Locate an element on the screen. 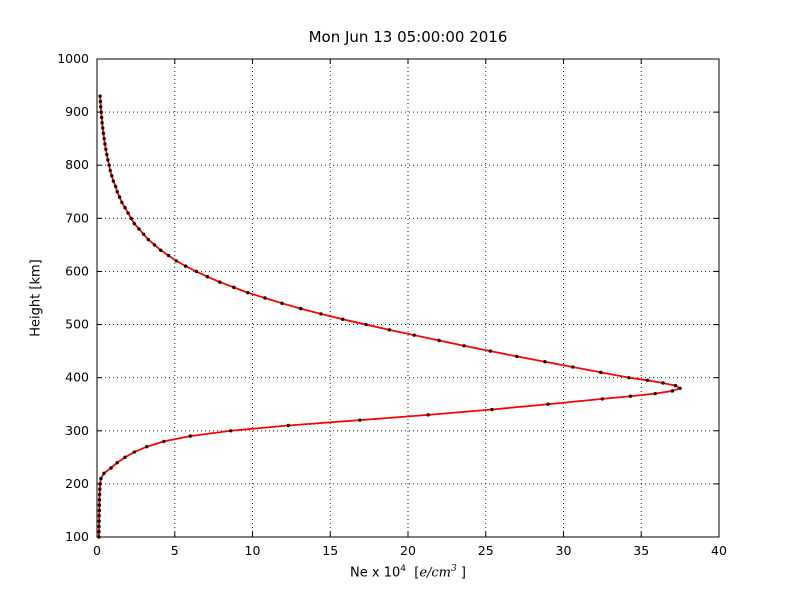  y-tick-label: 1000 is located at coordinates (73, 58).